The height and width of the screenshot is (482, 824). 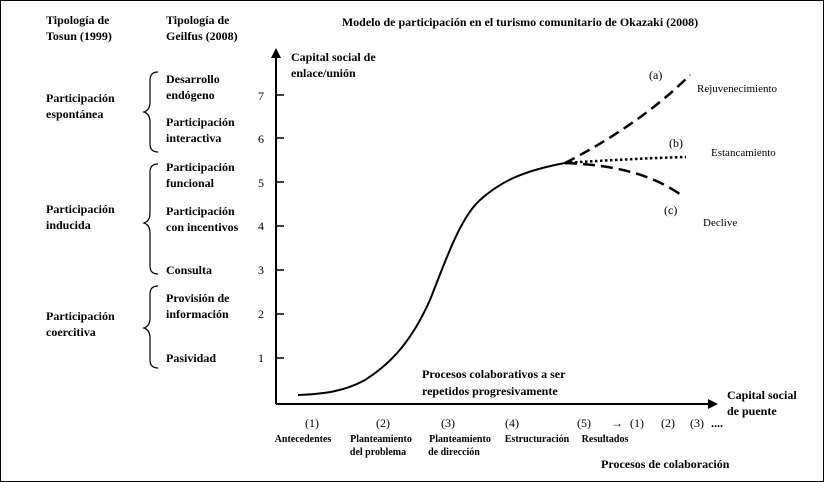 I want to click on y-axis-label: Capital social de, so click(x=333, y=57).